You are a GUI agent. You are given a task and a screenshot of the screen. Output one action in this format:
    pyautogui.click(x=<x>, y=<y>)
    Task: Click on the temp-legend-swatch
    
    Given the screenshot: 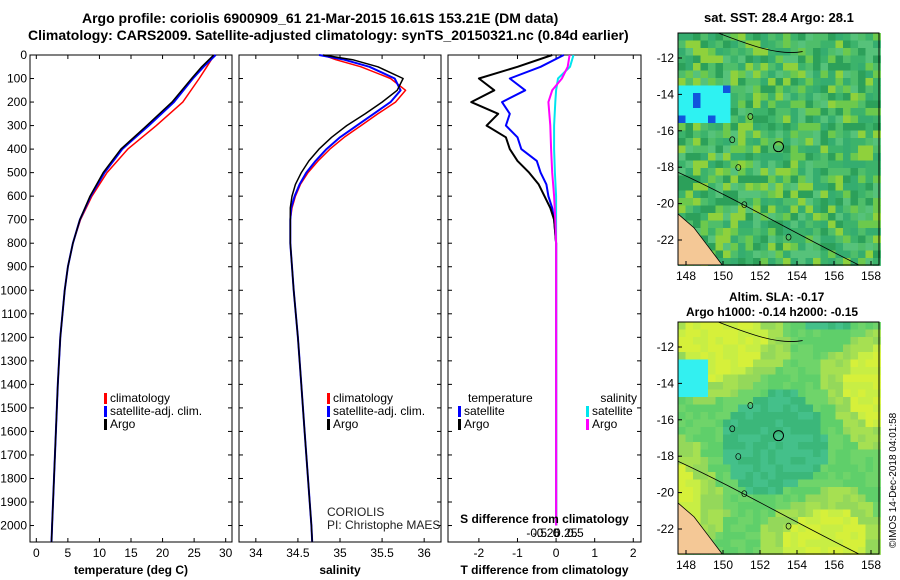 What is the action you would take?
    pyautogui.click(x=105, y=398)
    